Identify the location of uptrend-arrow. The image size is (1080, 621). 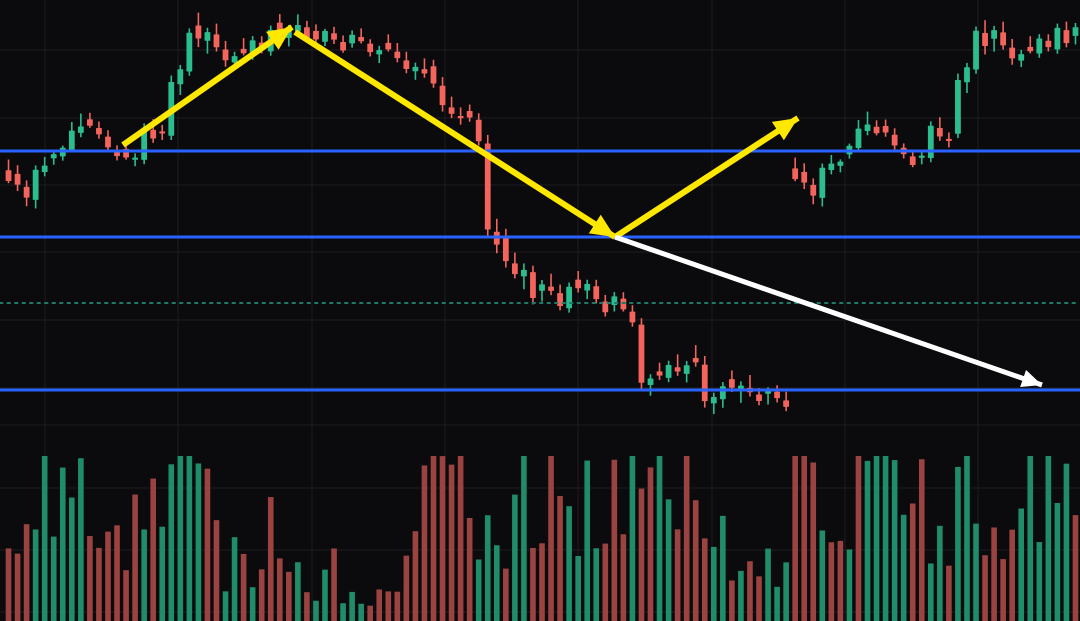
(207, 86).